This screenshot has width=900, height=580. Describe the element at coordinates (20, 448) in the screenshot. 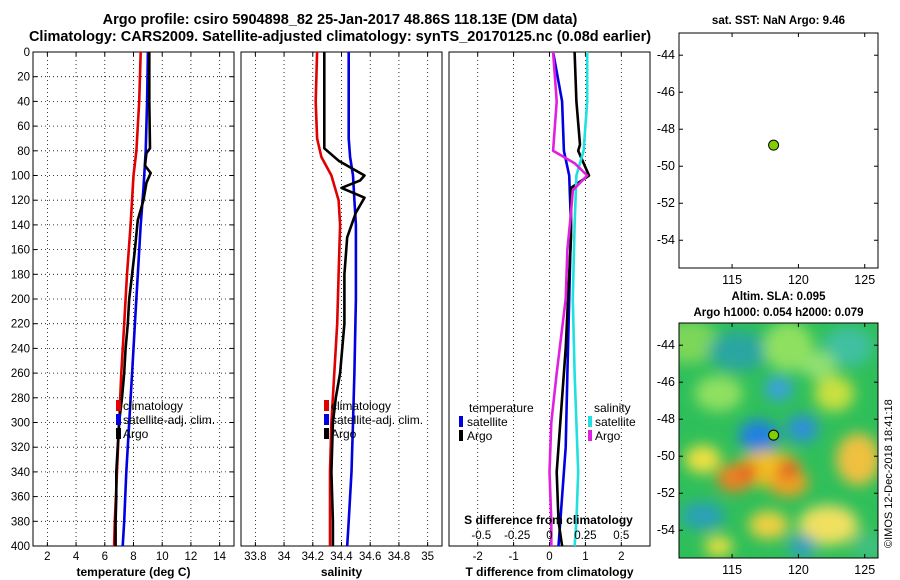

I see `y-tick-label: 320` at that location.